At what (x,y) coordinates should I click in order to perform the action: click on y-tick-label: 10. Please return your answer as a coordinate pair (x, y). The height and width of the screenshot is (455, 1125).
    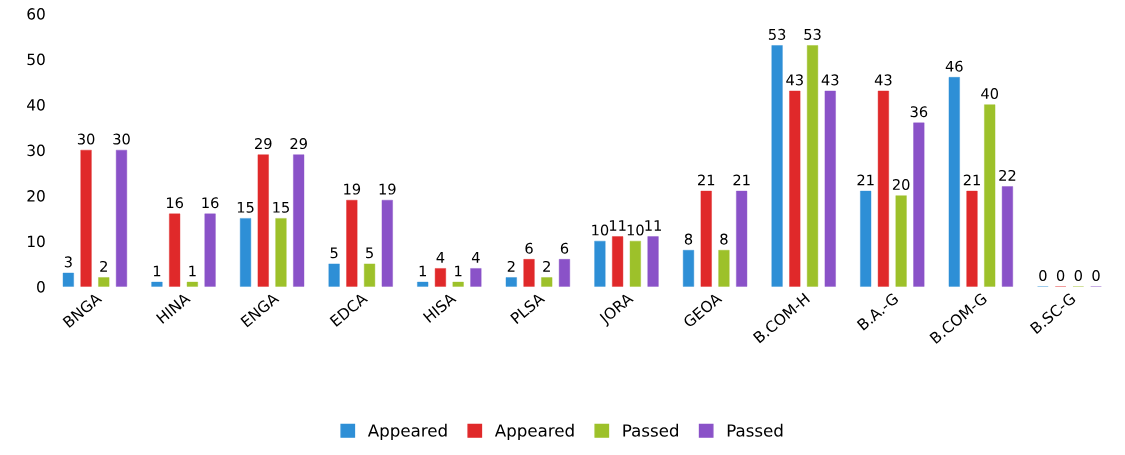
    Looking at the image, I should click on (36, 241).